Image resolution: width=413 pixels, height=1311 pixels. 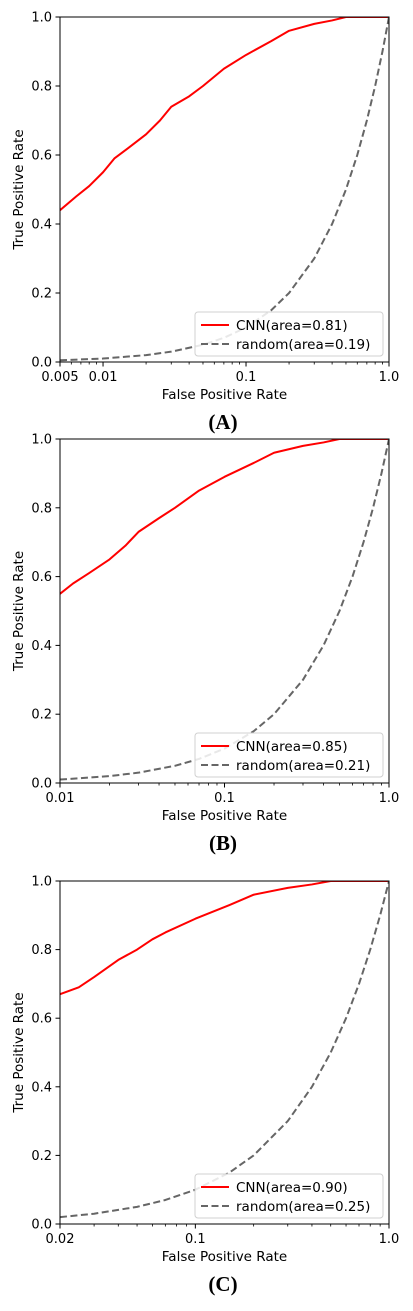 What do you see at coordinates (303, 1207) in the screenshot?
I see `legend-label-random: random(area=0.25)` at bounding box center [303, 1207].